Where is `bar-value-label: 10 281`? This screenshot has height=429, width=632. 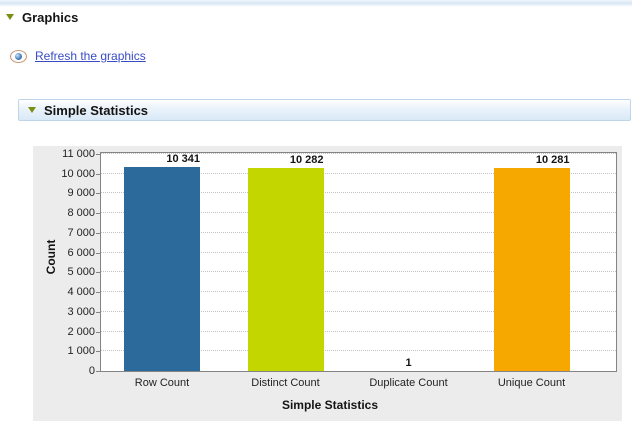
bar-value-label: 10 281 is located at coordinates (552, 160).